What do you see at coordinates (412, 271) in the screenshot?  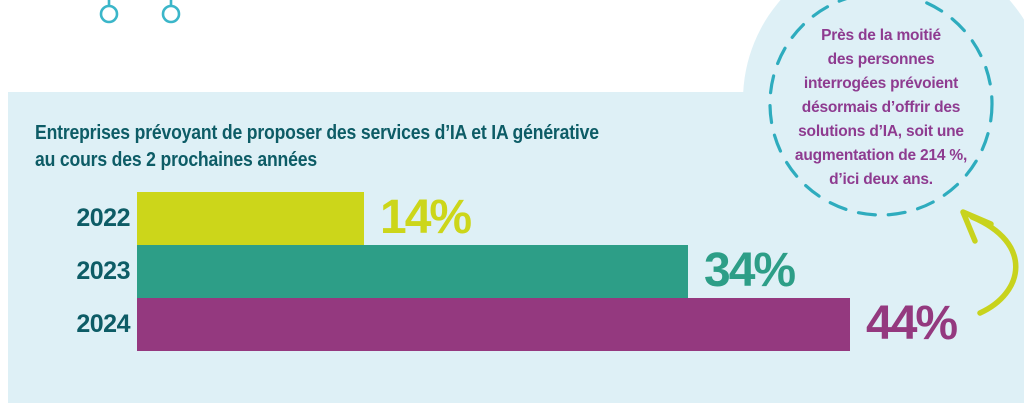 I see `bar-2023` at bounding box center [412, 271].